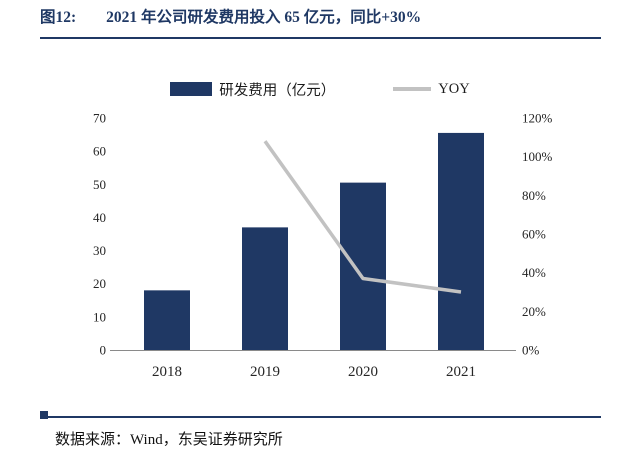 Image resolution: width=640 pixels, height=462 pixels. What do you see at coordinates (265, 288) in the screenshot?
I see `bar-2019` at bounding box center [265, 288].